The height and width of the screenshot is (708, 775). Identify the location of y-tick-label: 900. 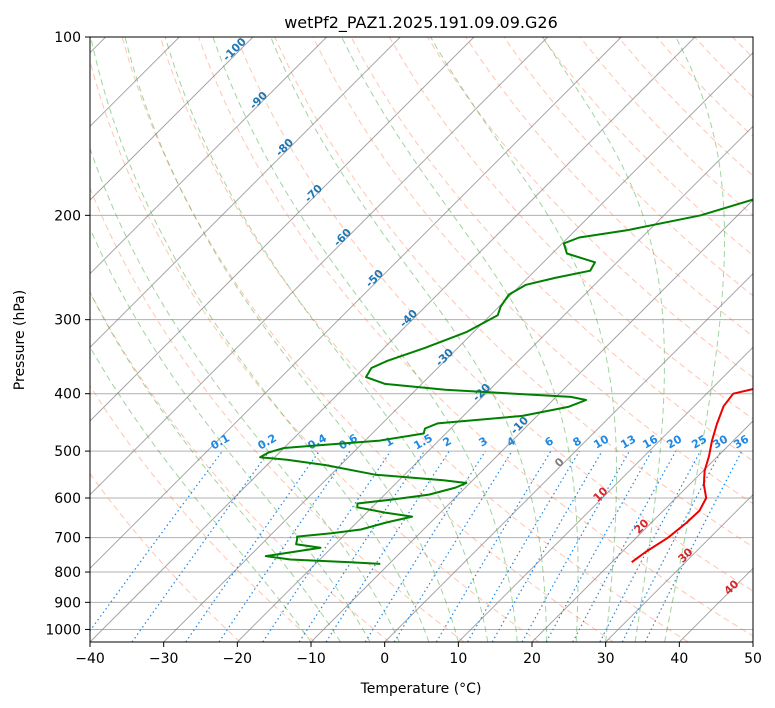
(67, 603).